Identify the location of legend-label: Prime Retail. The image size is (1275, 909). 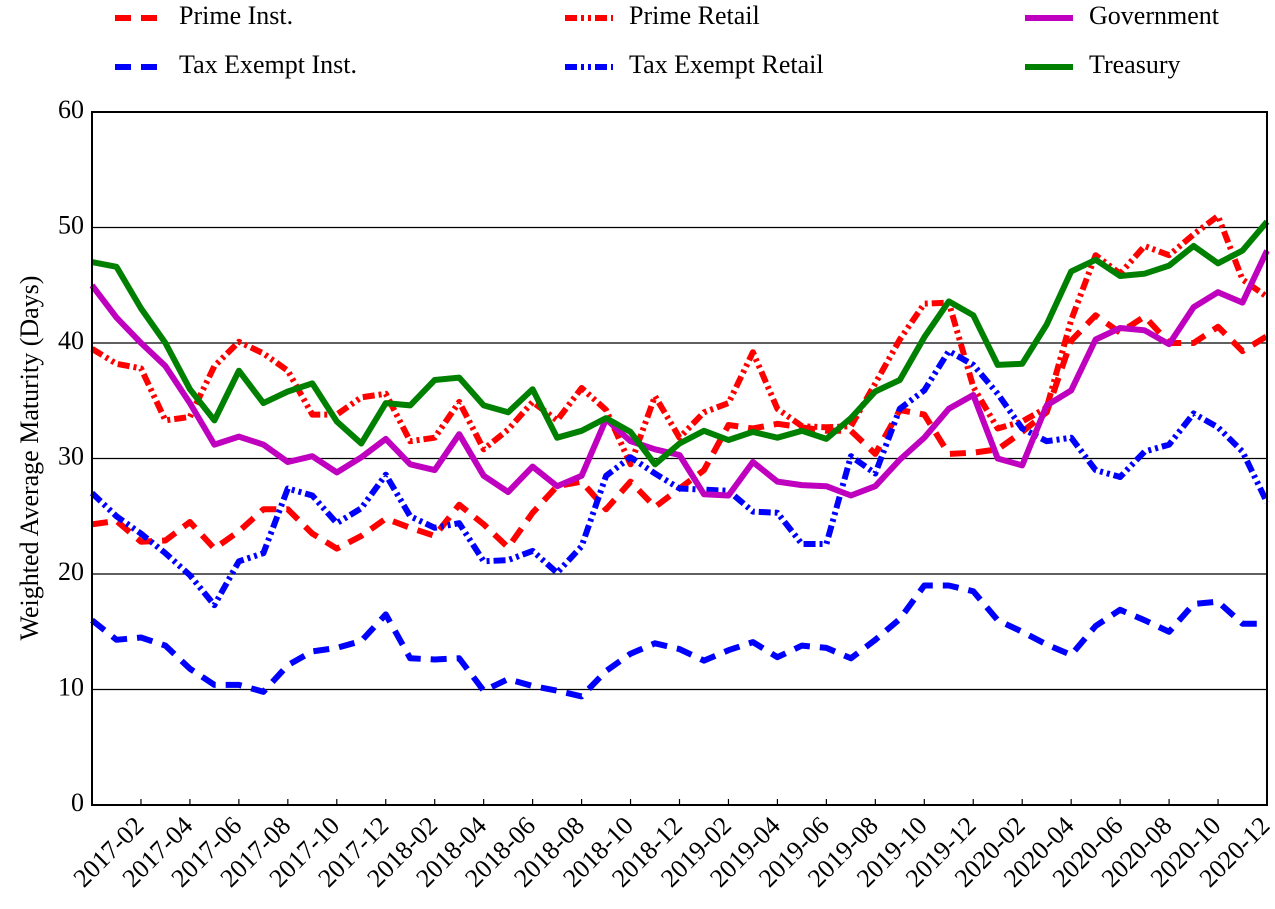
(694, 15).